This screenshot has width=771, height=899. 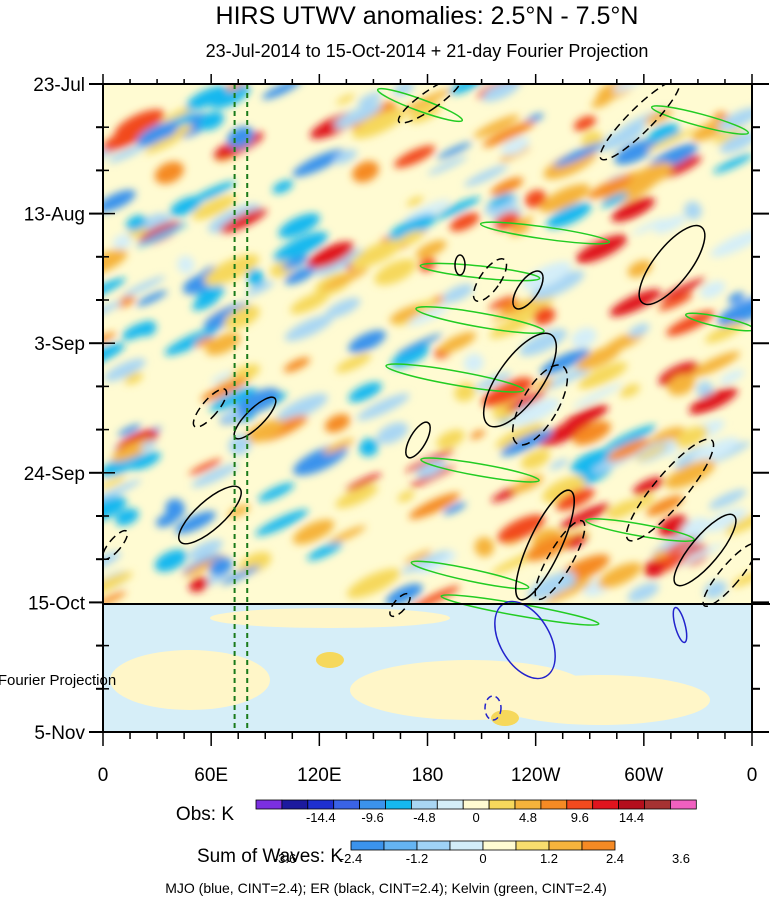 I want to click on projection-label: Fourier Projection, so click(x=58, y=680).